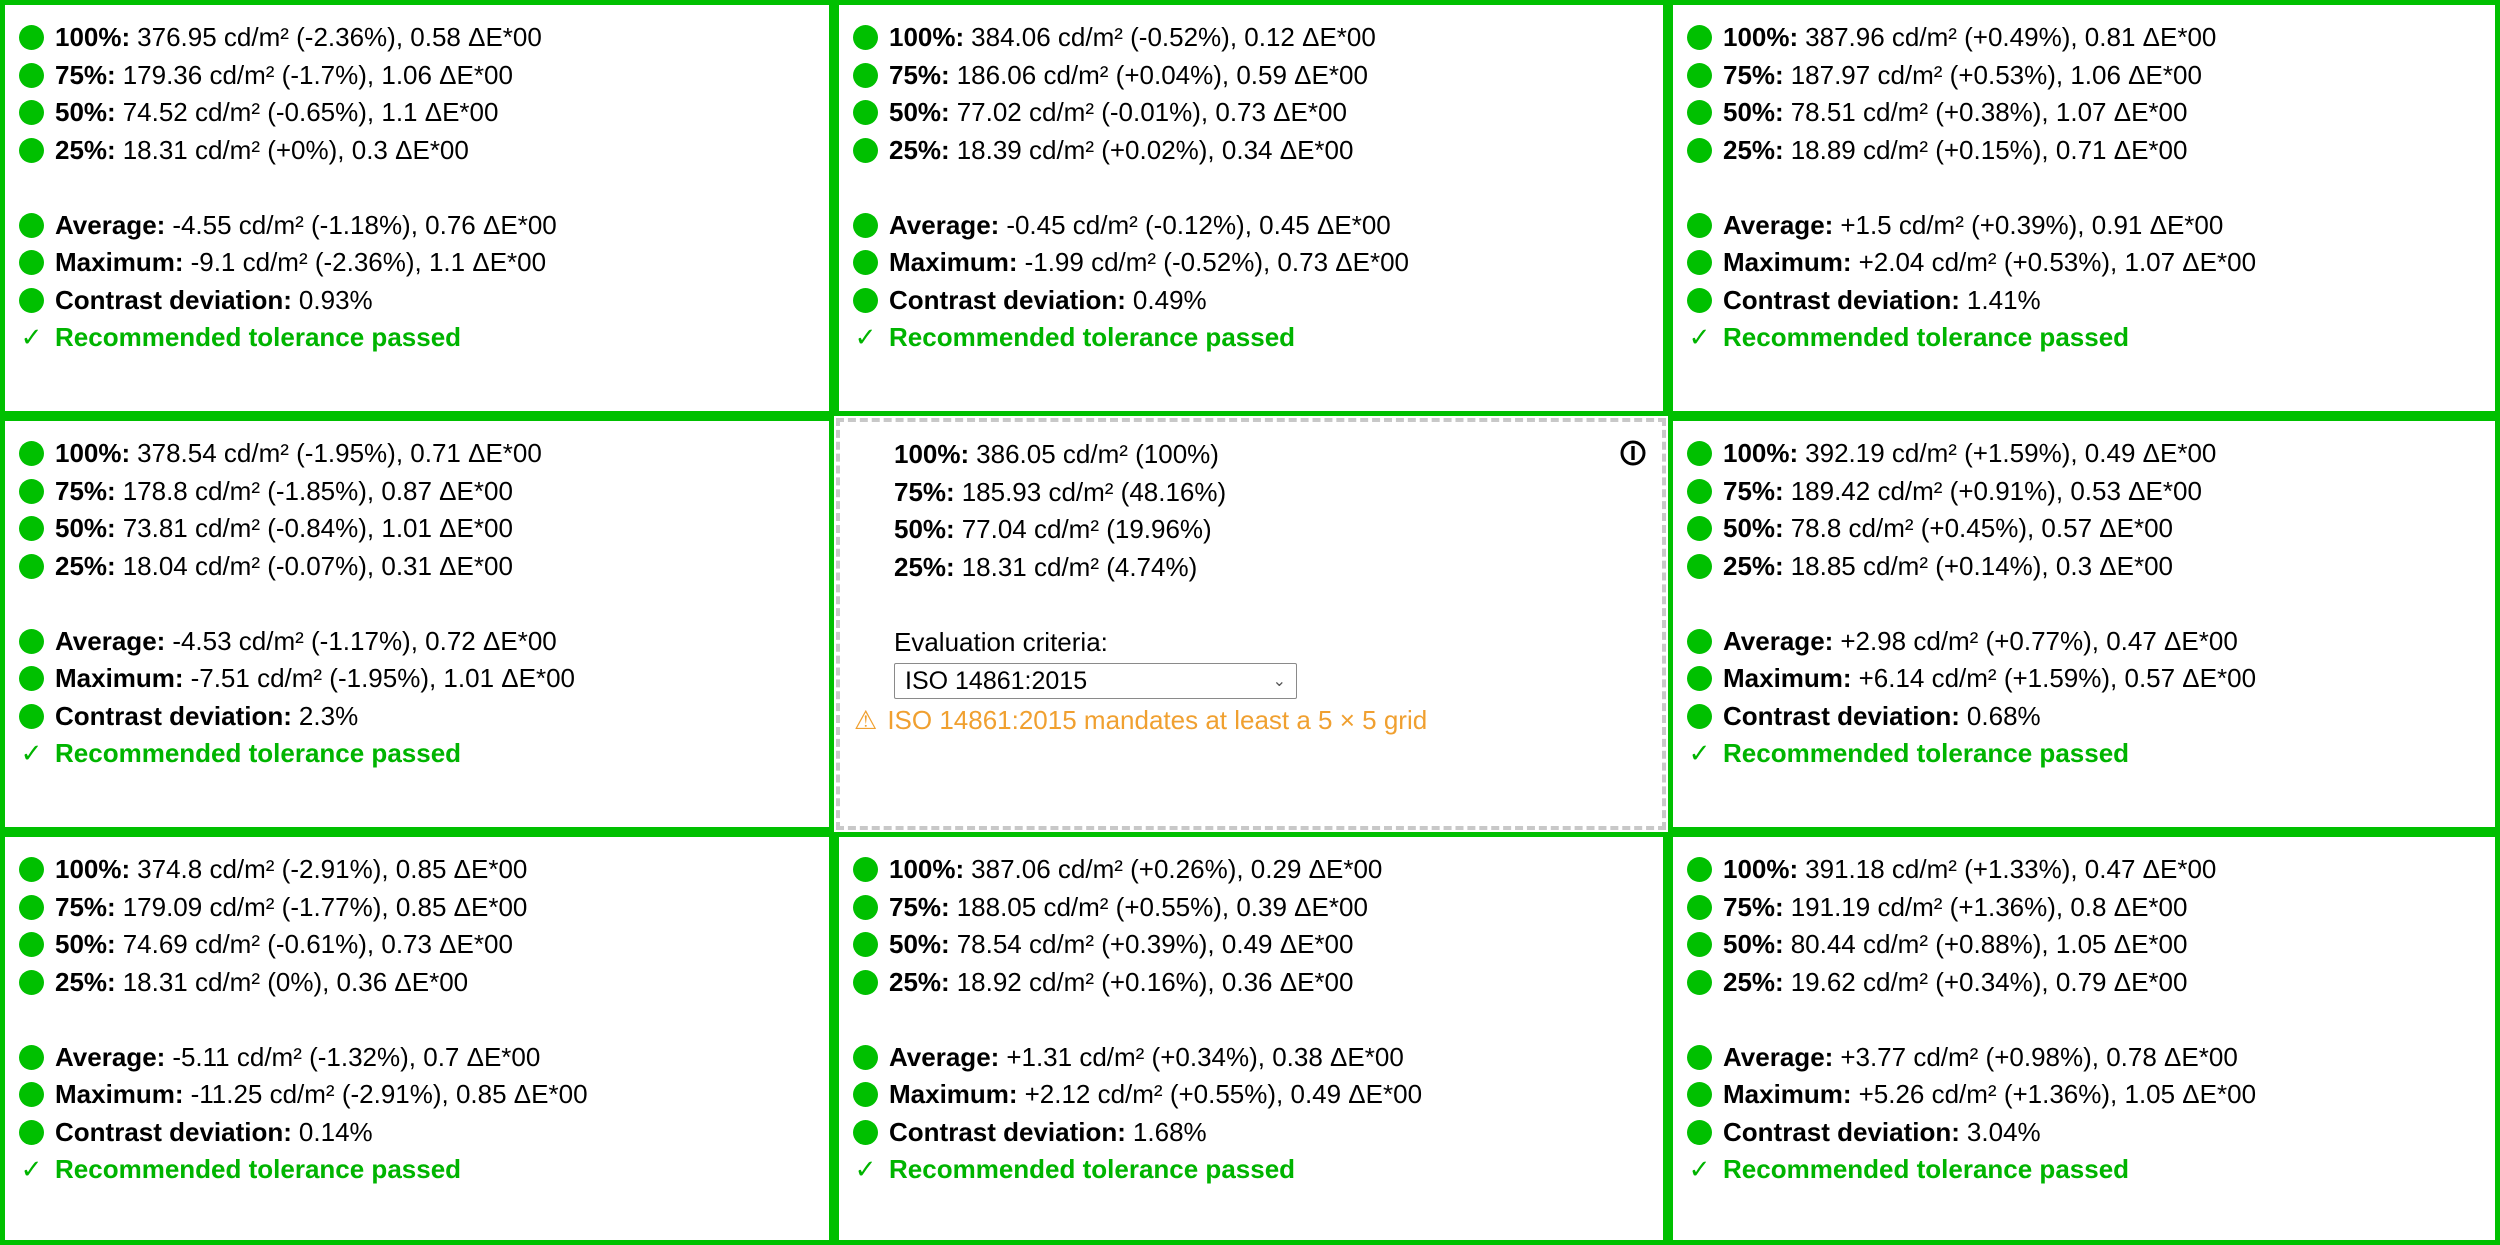  What do you see at coordinates (288, 263) in the screenshot?
I see `maximum-row: Maximum: -9.1 cd/m² (-2.36%), 1.1 ΔE*00` at bounding box center [288, 263].